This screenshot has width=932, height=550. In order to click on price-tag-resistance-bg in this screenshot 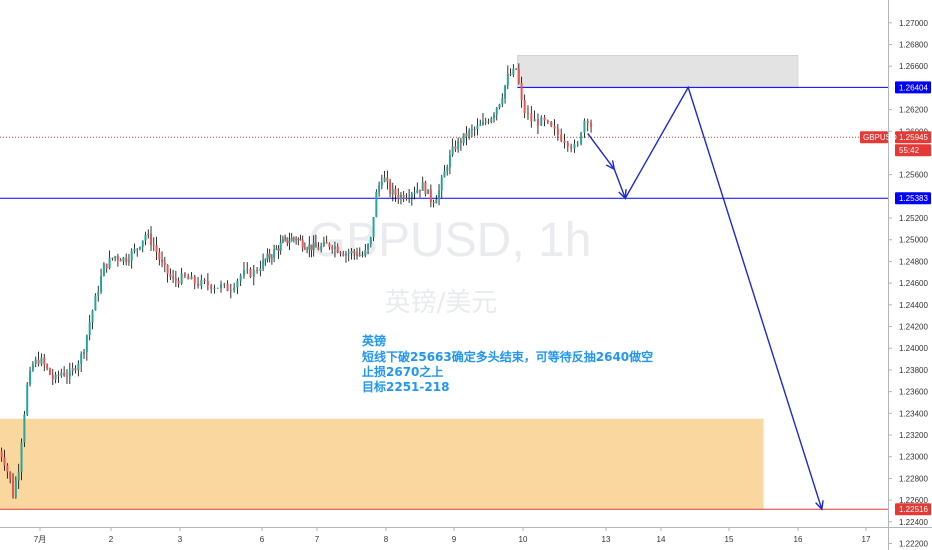, I will do `click(913, 87)`.